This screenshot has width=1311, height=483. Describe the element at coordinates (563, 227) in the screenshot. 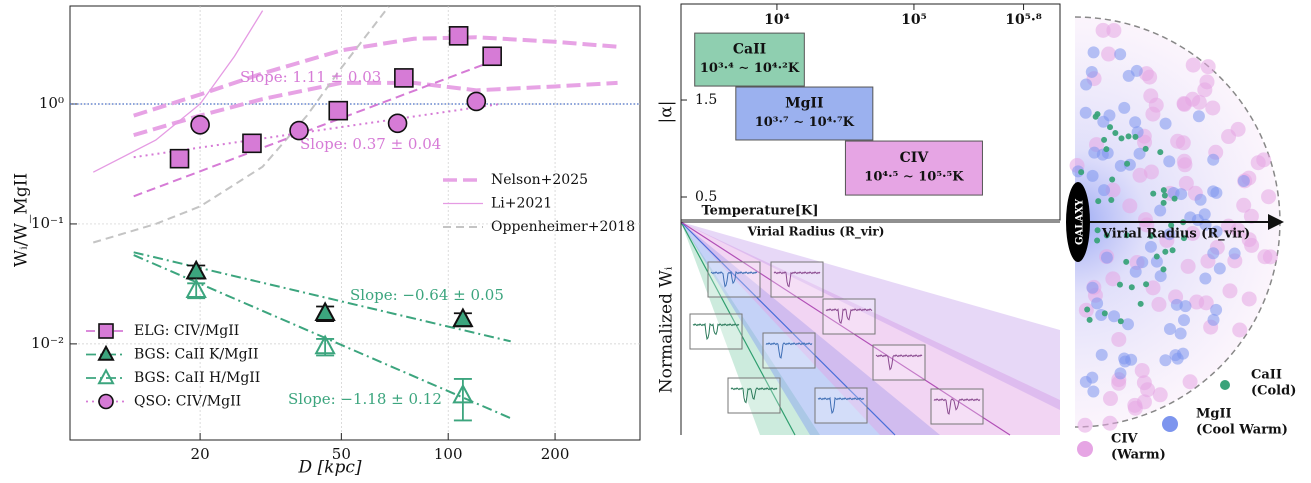

I see `legend-label: Oppenheimer+2018` at that location.